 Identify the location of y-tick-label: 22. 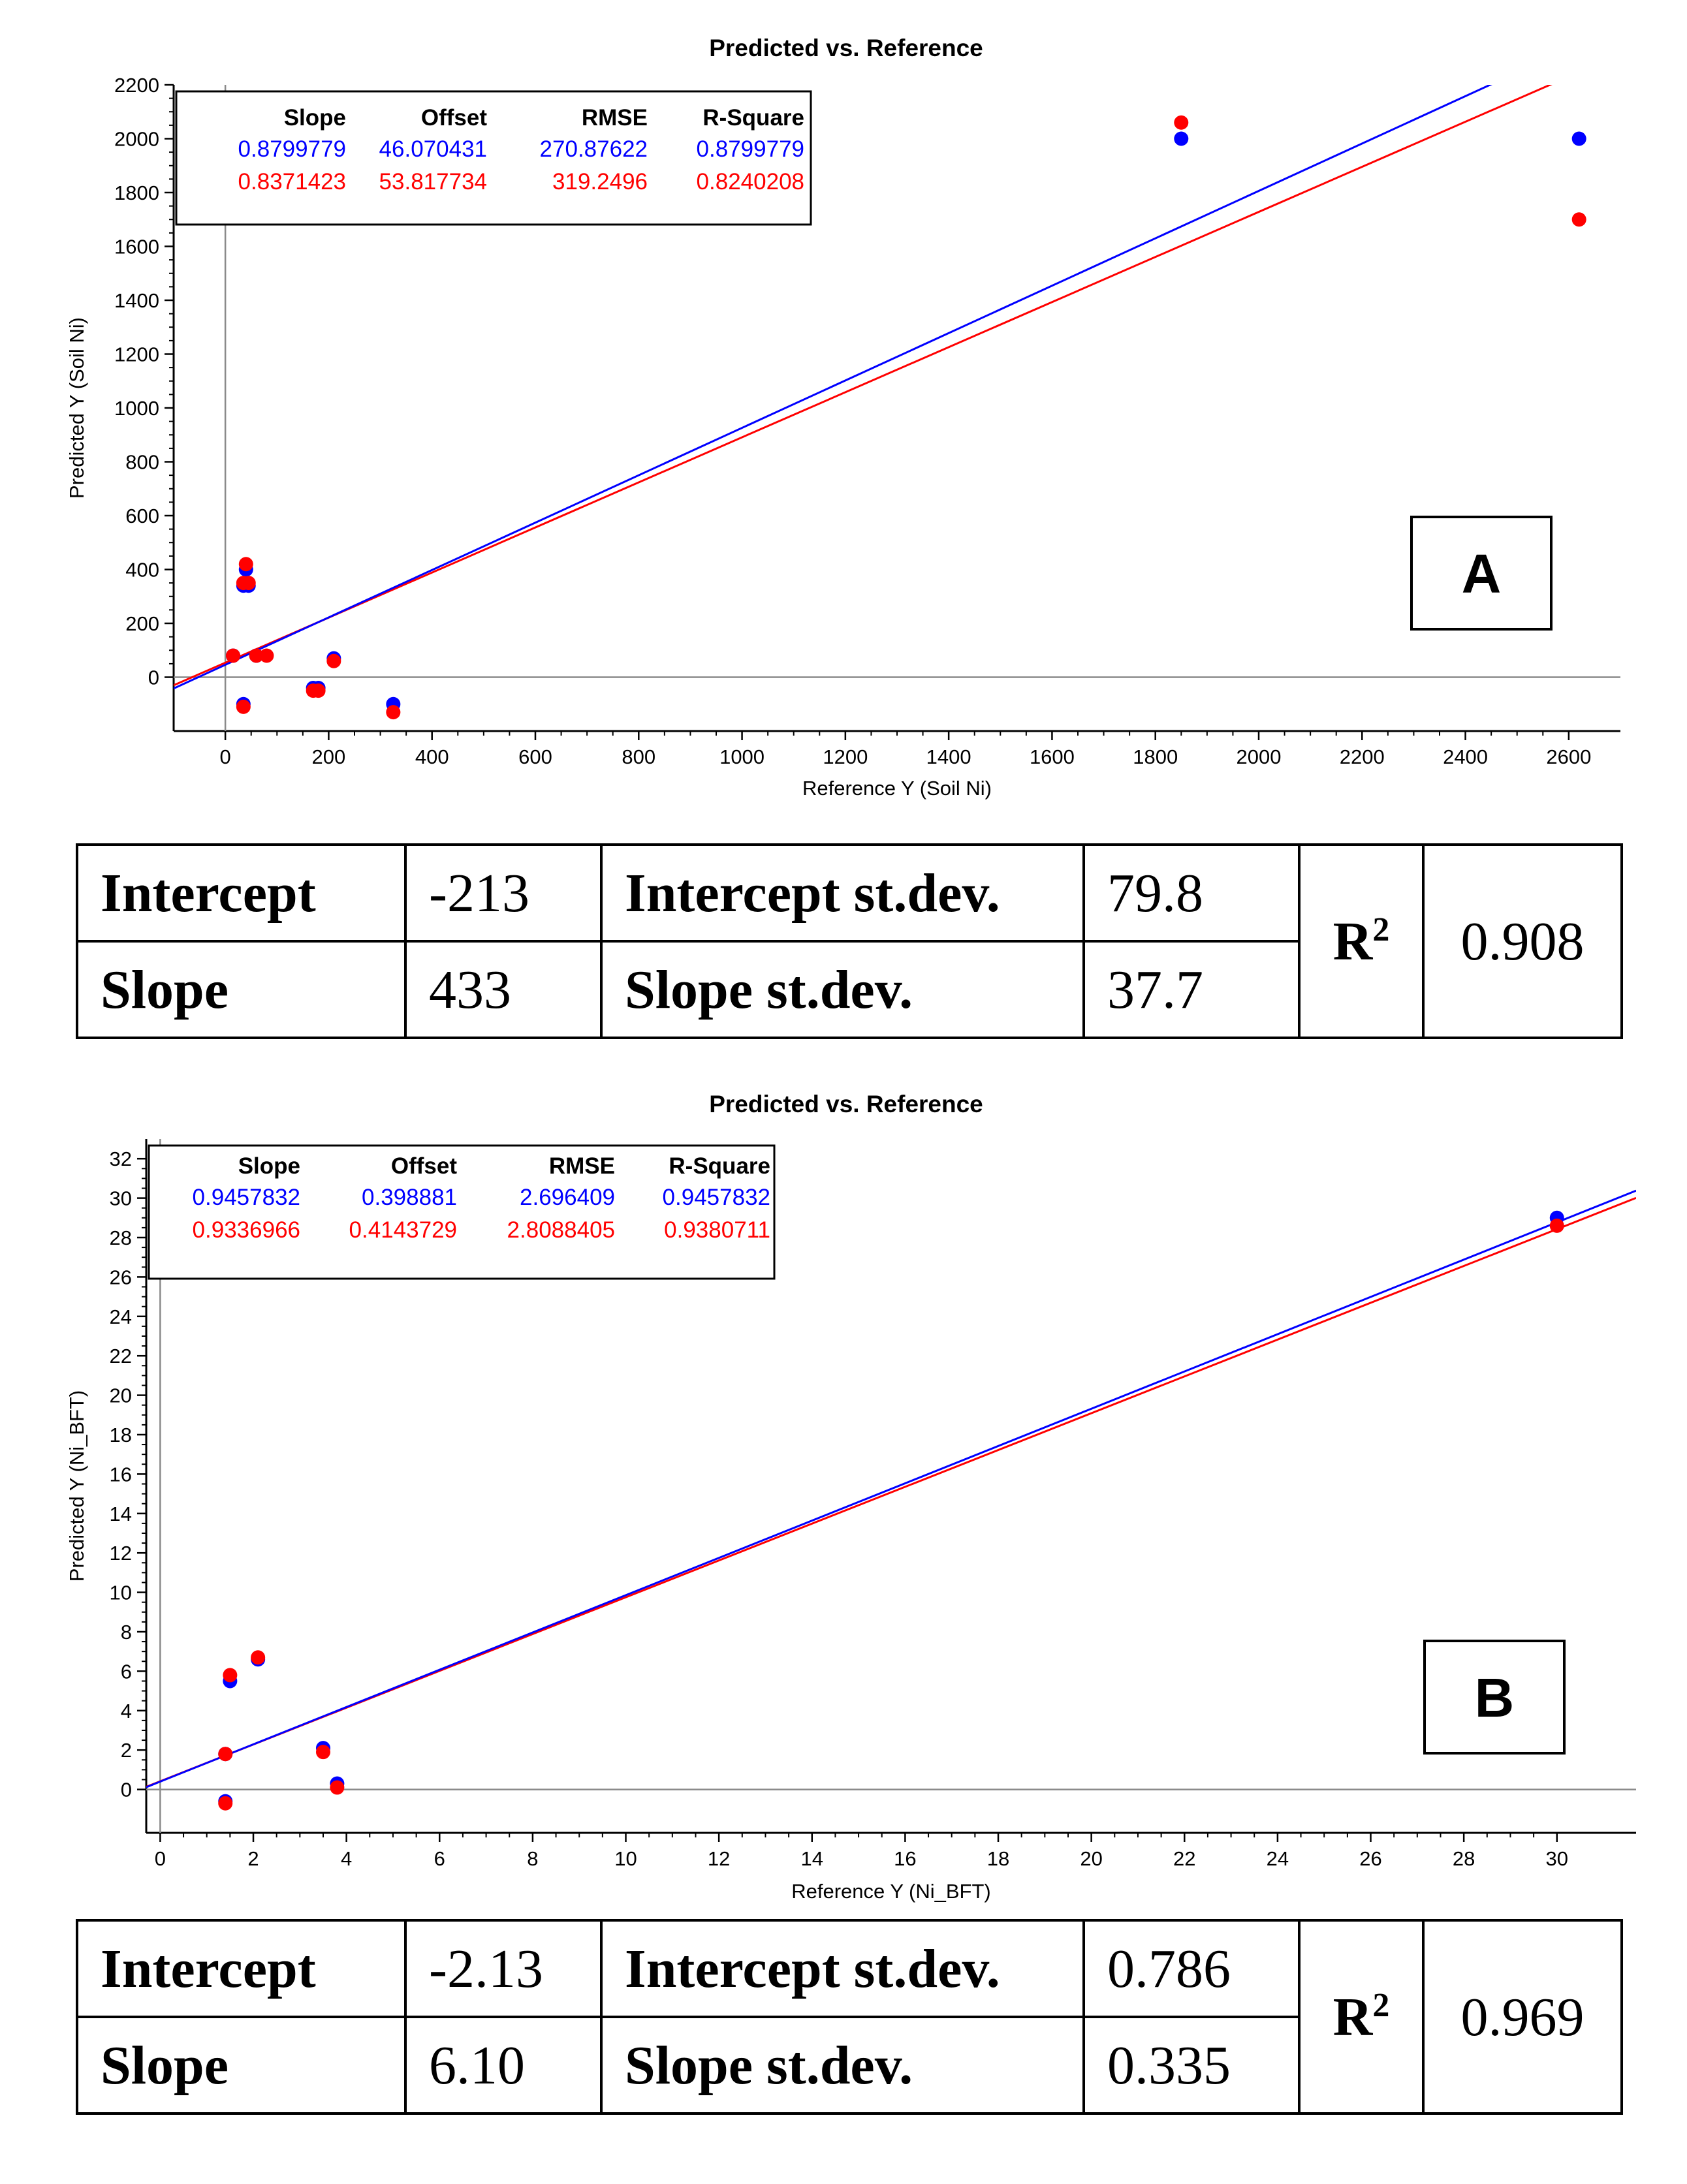
(121, 1356).